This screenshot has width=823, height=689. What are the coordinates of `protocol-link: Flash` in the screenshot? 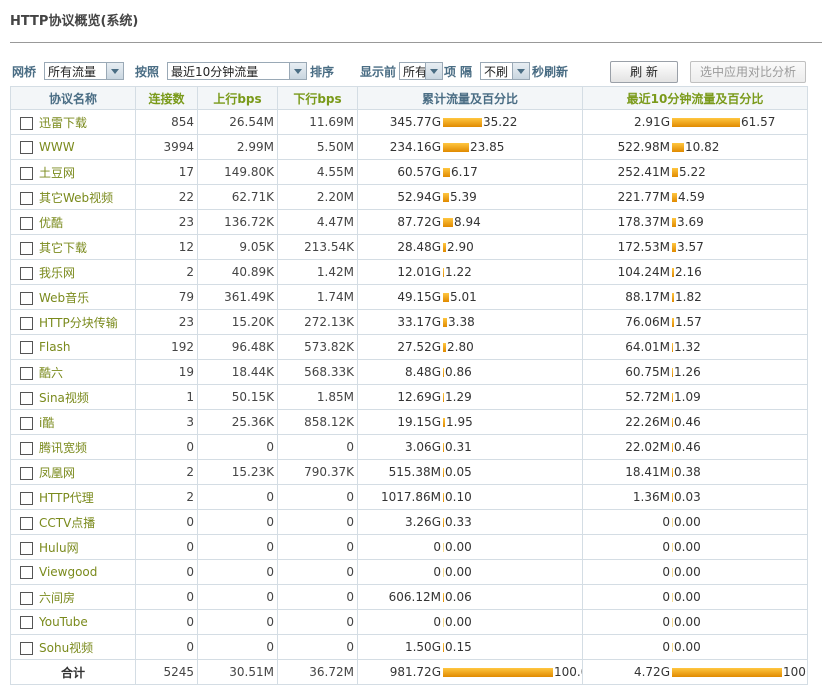 It's located at (55, 347).